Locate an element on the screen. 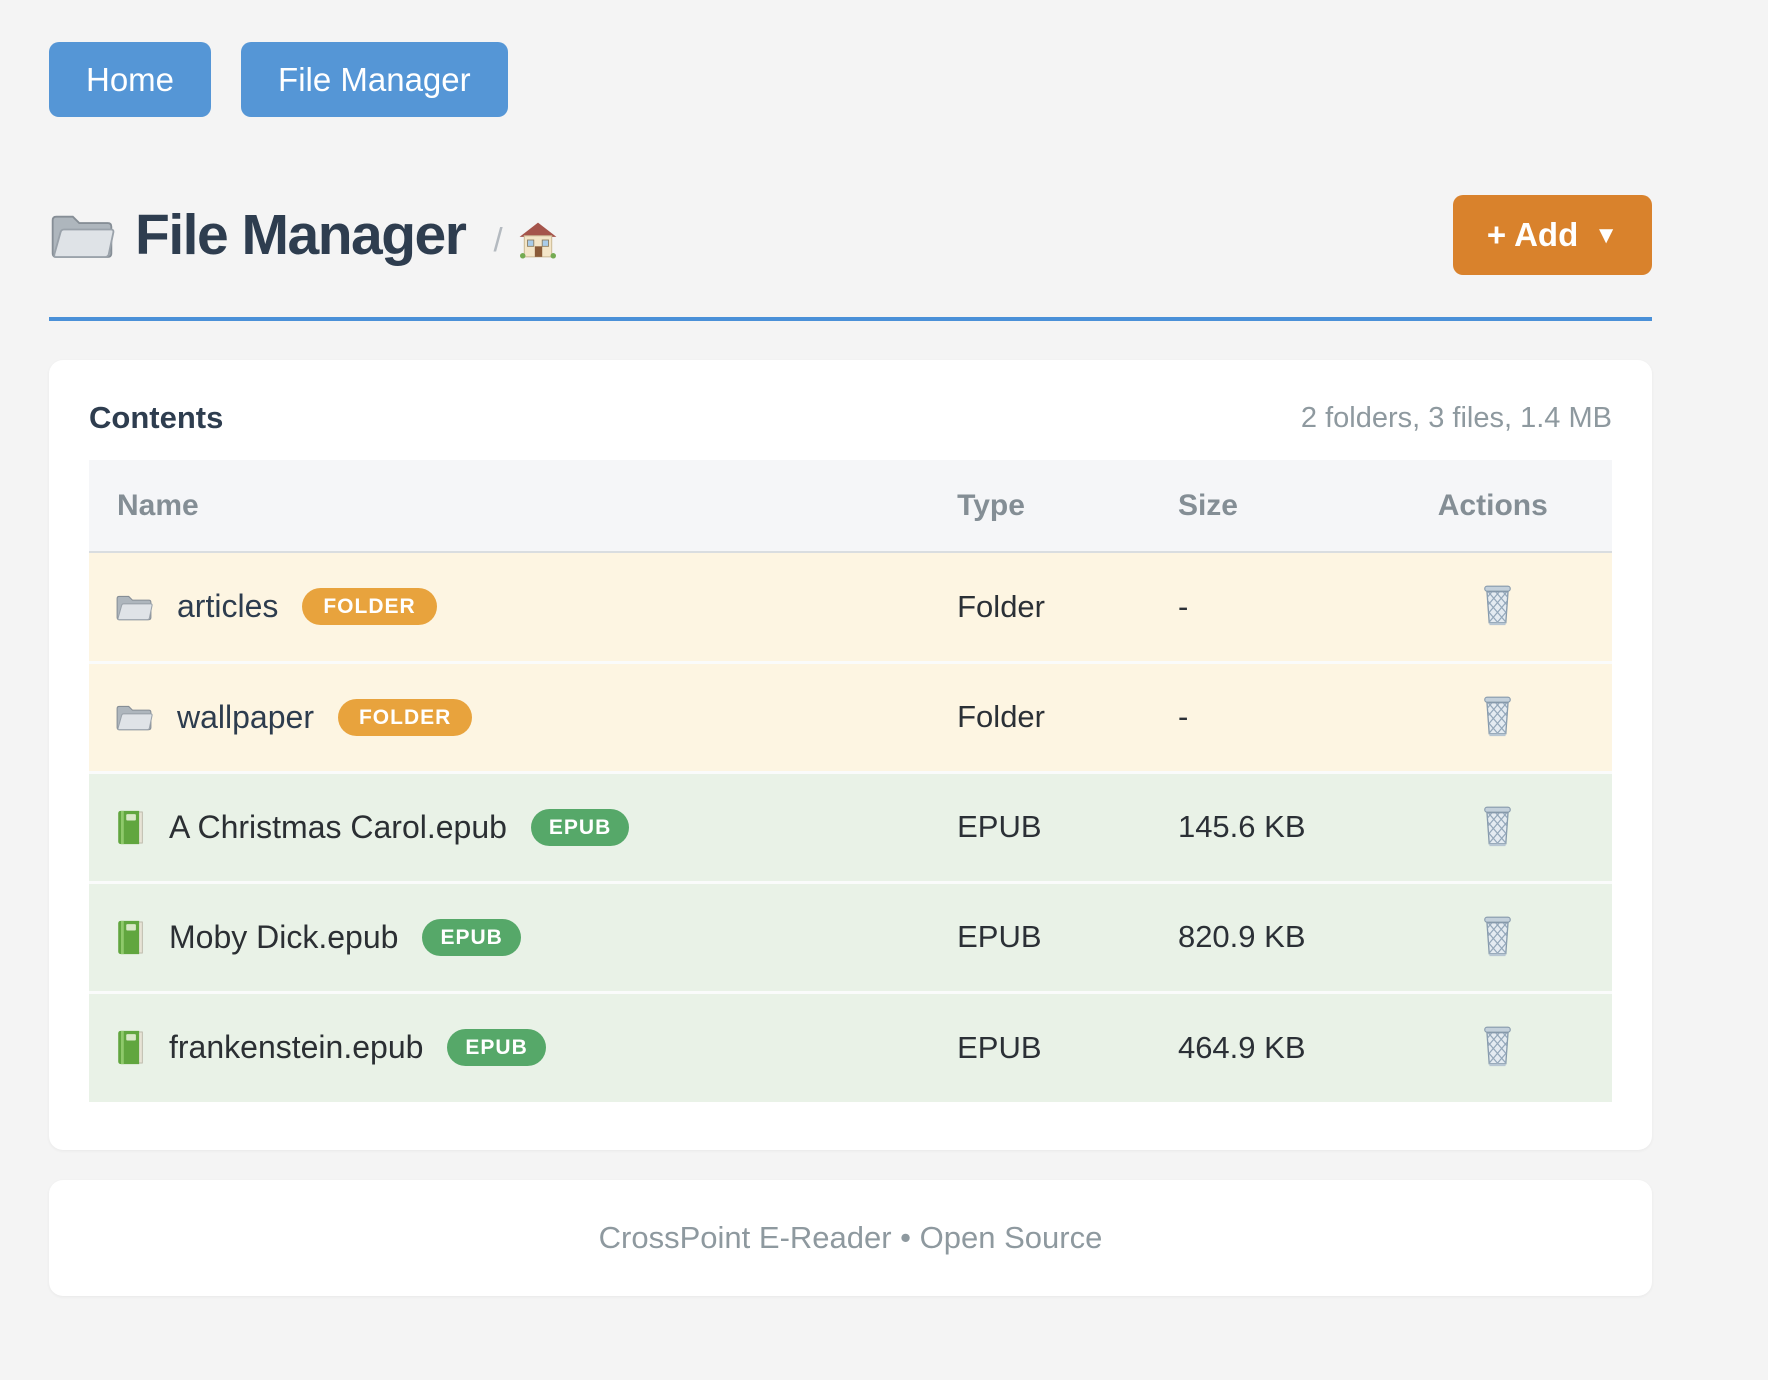 This screenshot has height=1380, width=1768. size-cell: 820.9 KB is located at coordinates (1280, 938).